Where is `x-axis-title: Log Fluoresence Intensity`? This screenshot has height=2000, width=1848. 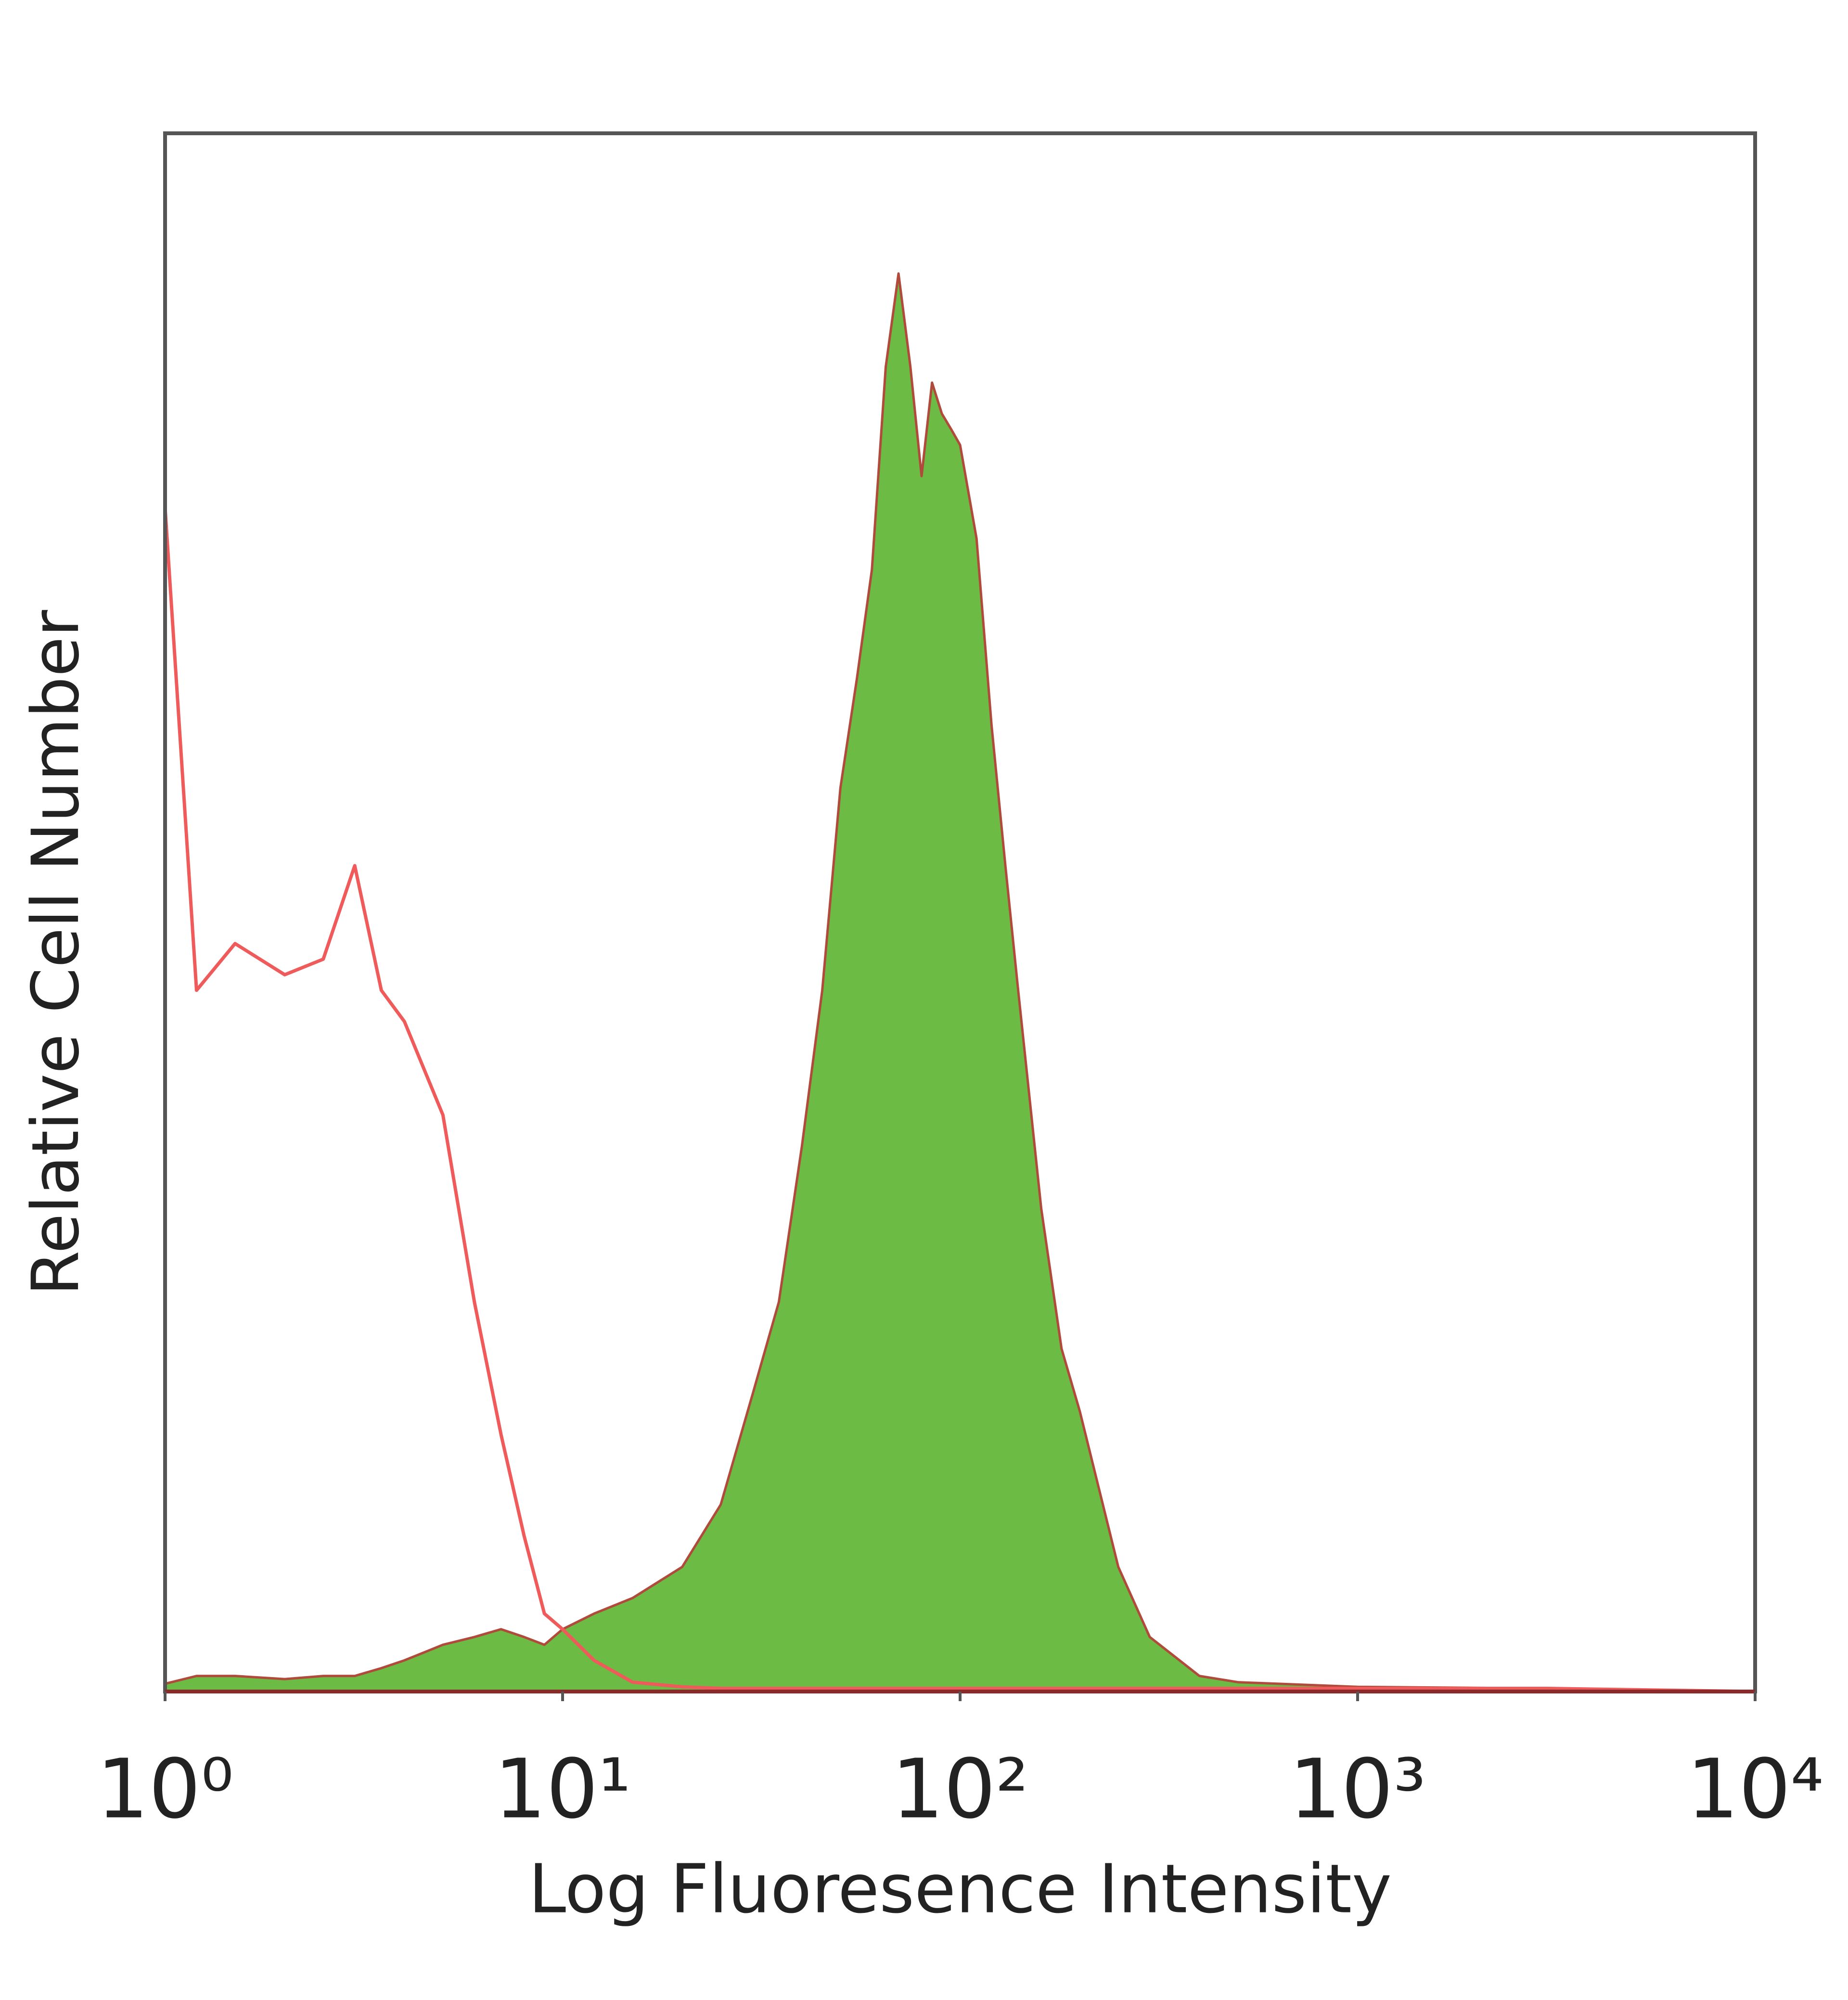
x-axis-title: Log Fluoresence Intensity is located at coordinates (960, 1889).